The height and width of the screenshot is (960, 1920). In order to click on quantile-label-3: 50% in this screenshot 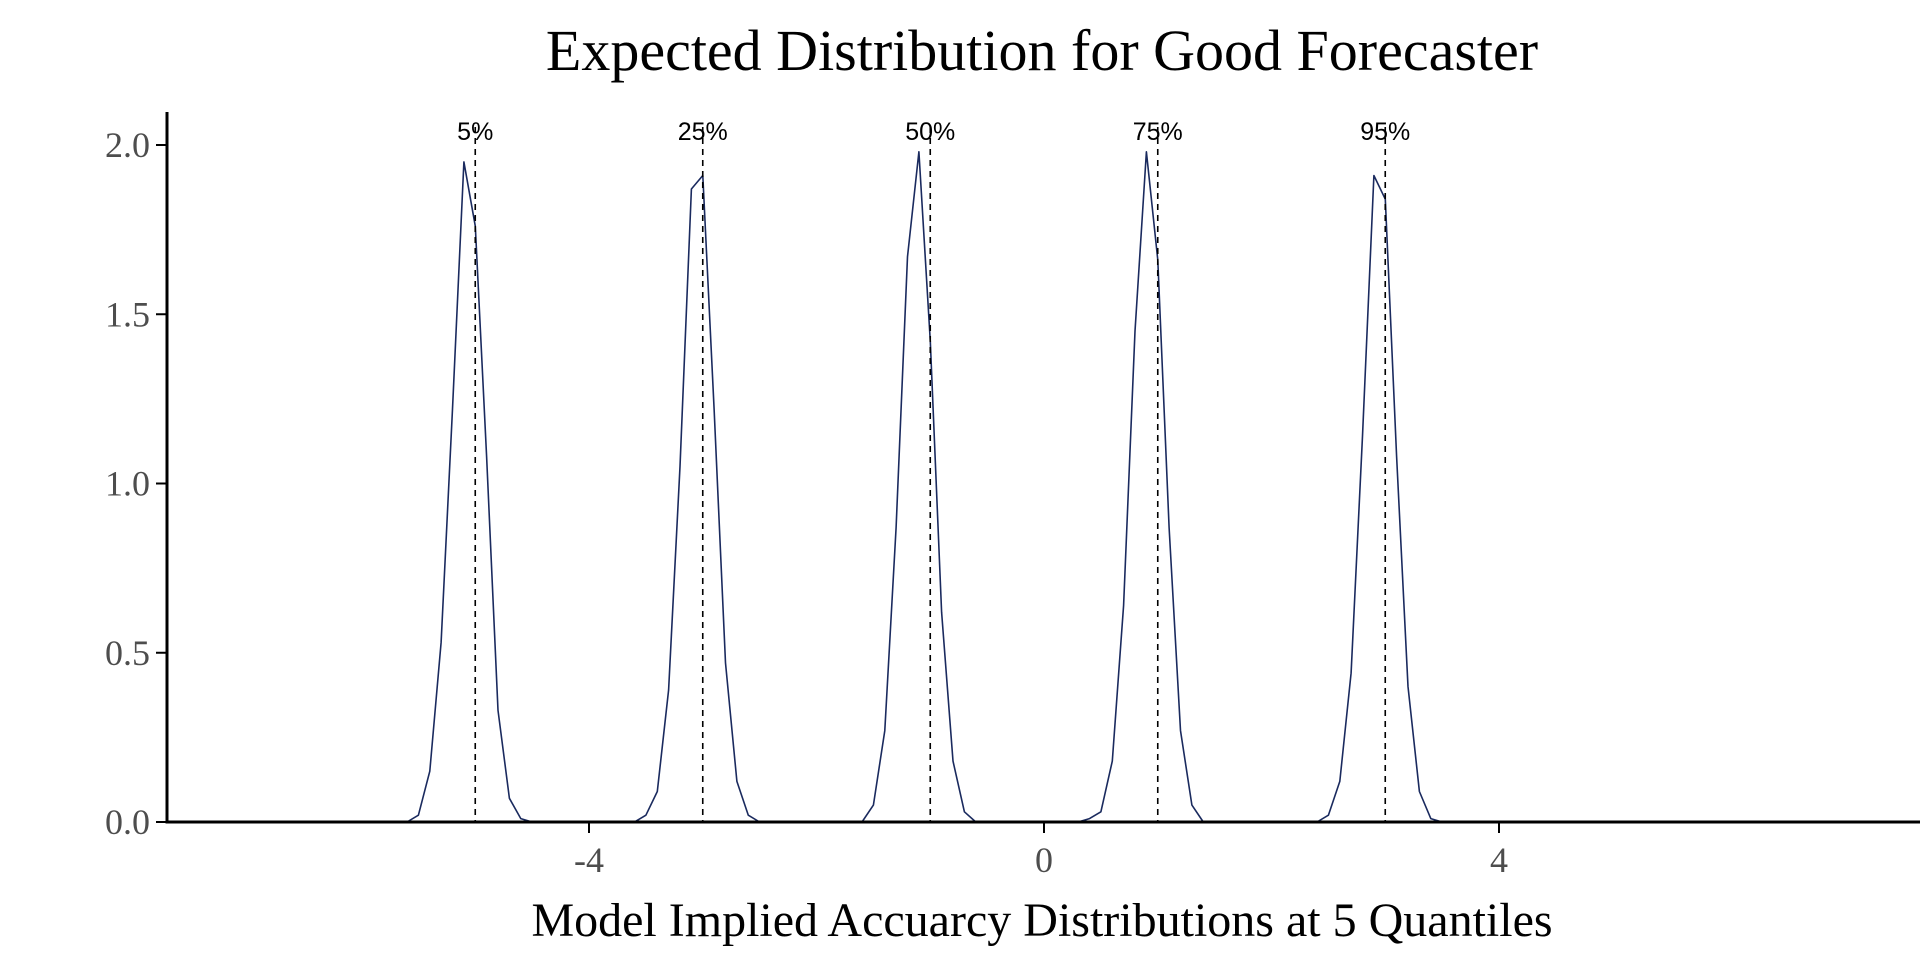, I will do `click(930, 132)`.